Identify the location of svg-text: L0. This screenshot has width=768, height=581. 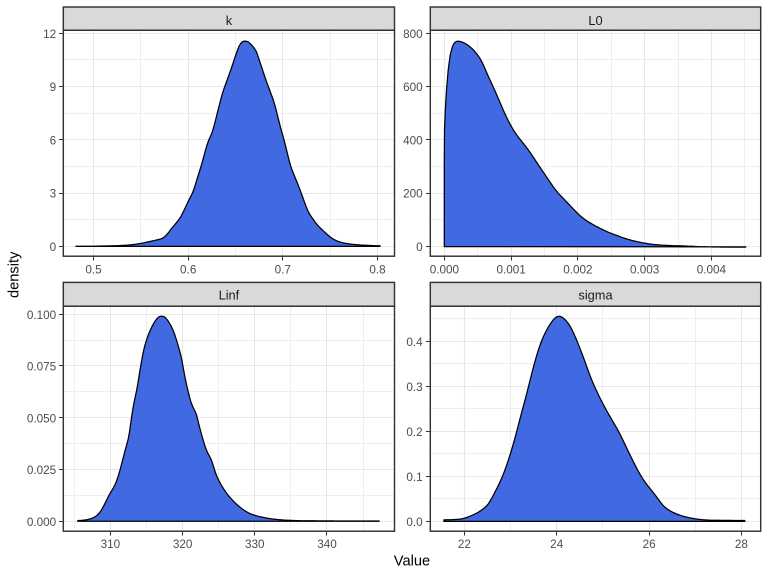
(595, 20).